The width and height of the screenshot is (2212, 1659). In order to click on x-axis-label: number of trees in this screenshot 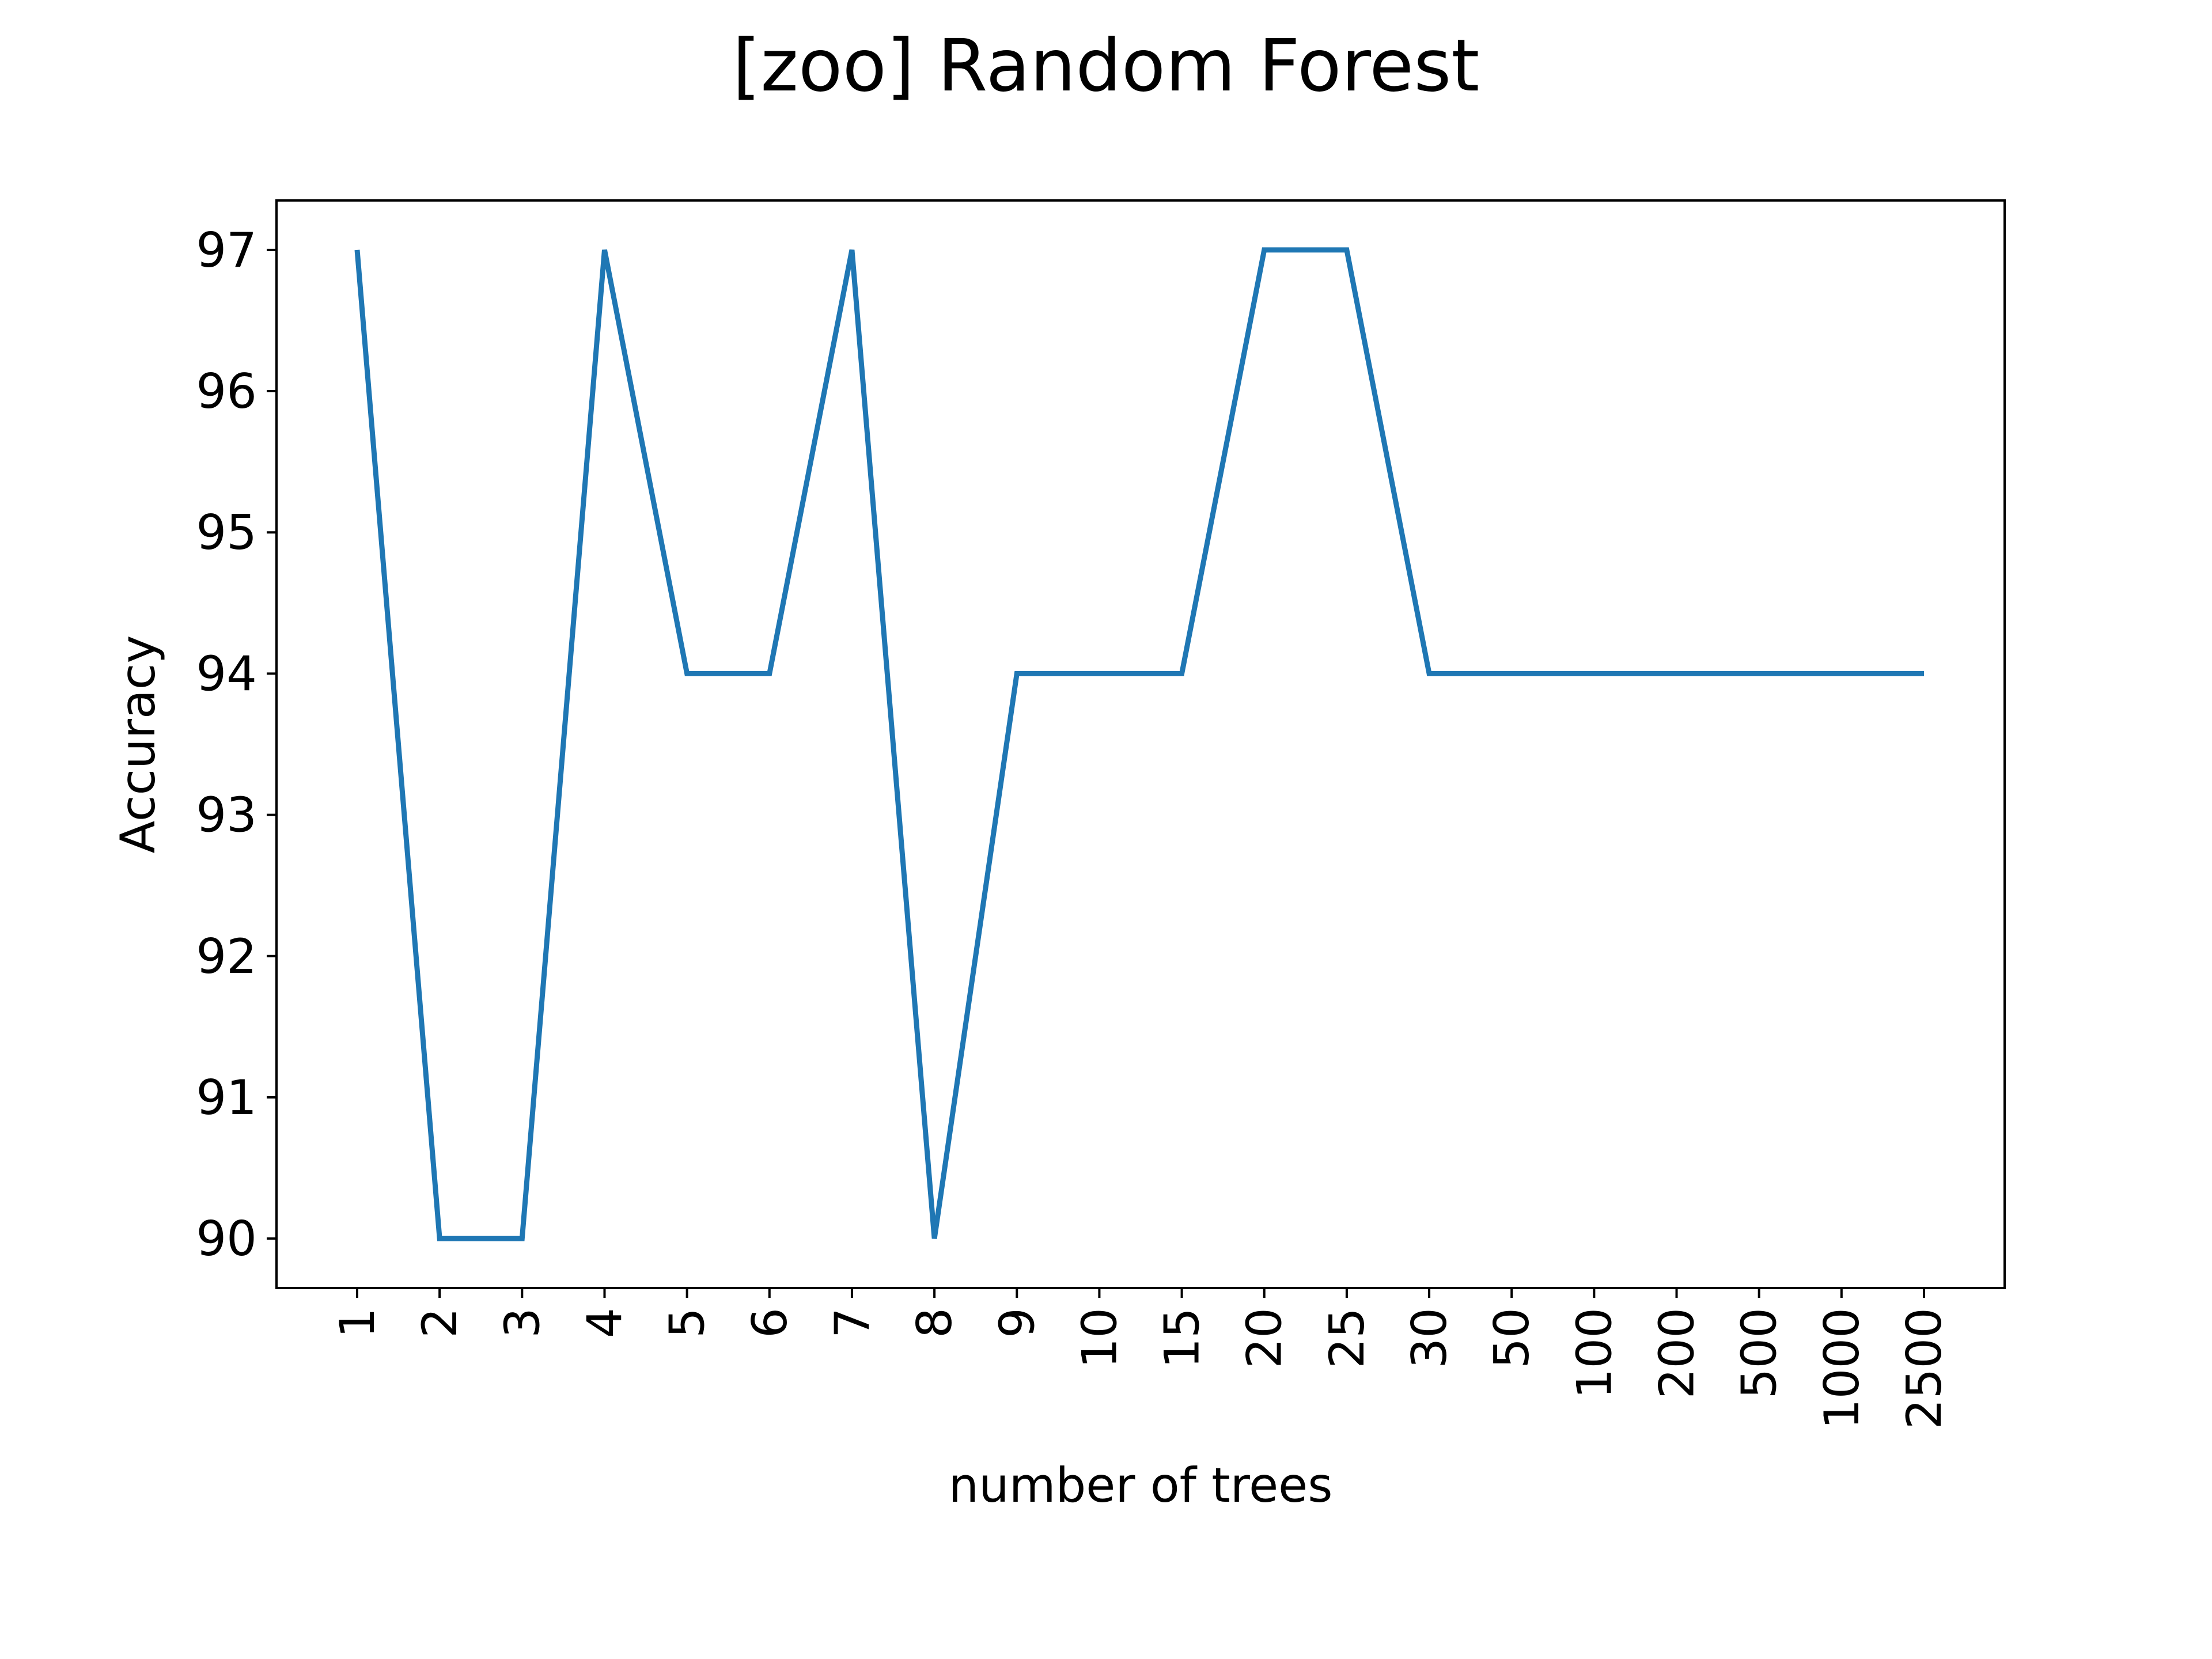, I will do `click(1141, 1485)`.